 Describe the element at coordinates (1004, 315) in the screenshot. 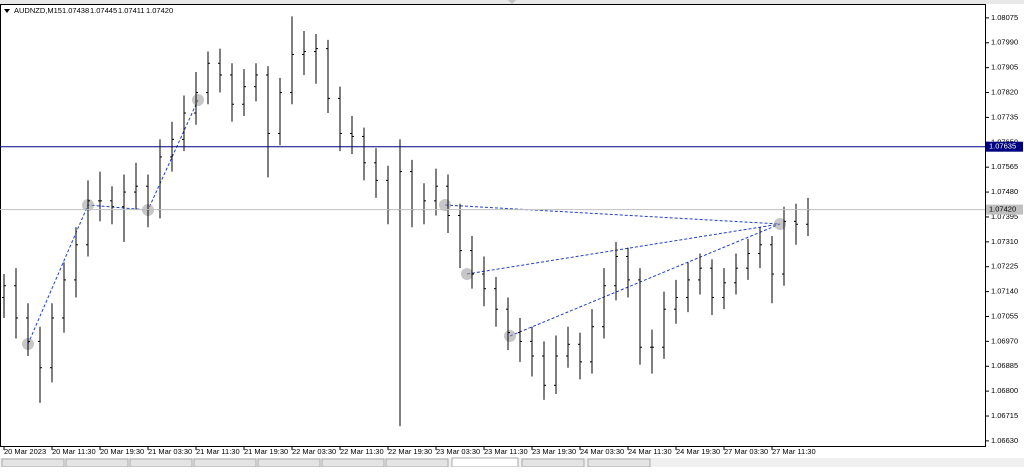

I see `y-tick-label: 1.07055` at that location.